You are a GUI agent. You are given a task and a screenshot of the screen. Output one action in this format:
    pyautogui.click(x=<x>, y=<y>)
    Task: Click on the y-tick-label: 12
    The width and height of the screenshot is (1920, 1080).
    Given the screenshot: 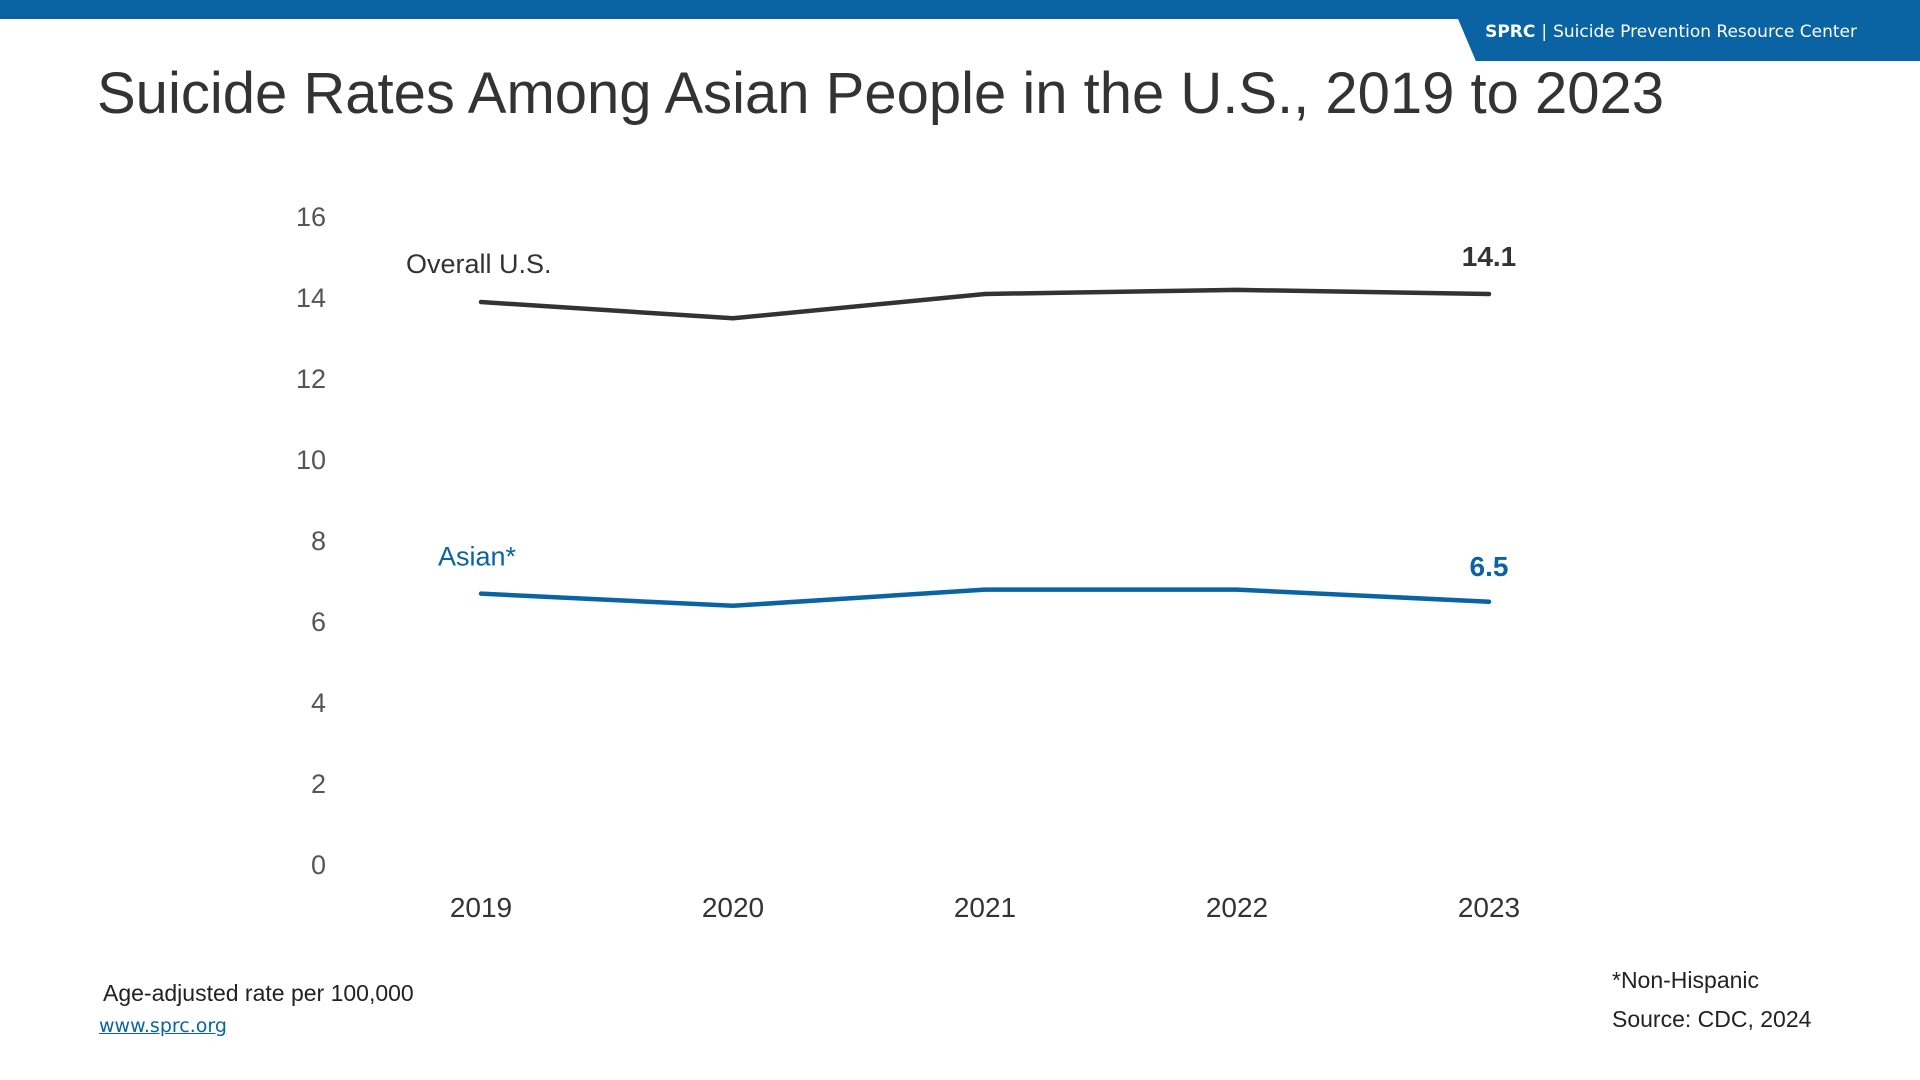 What is the action you would take?
    pyautogui.click(x=311, y=379)
    